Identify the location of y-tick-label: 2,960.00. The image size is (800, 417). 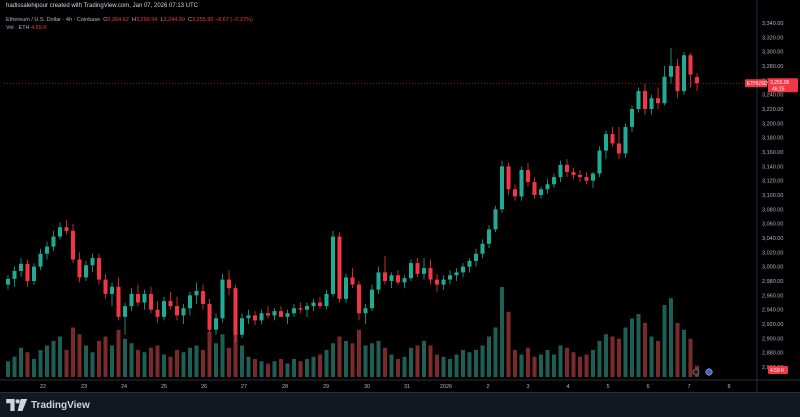
(772, 296).